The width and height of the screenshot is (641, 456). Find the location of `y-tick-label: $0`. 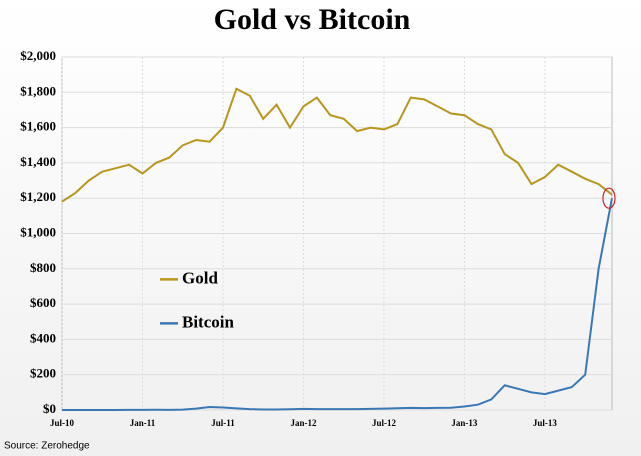

y-tick-label: $0 is located at coordinates (49, 408).